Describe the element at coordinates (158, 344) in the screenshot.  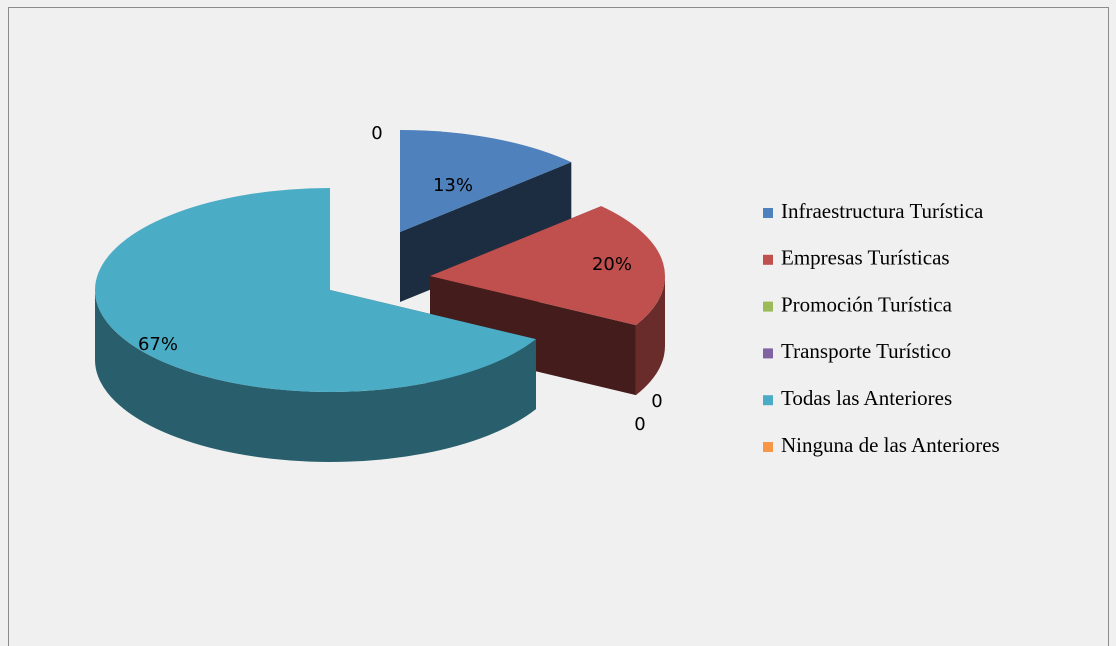
I see `data-label: 67%` at that location.